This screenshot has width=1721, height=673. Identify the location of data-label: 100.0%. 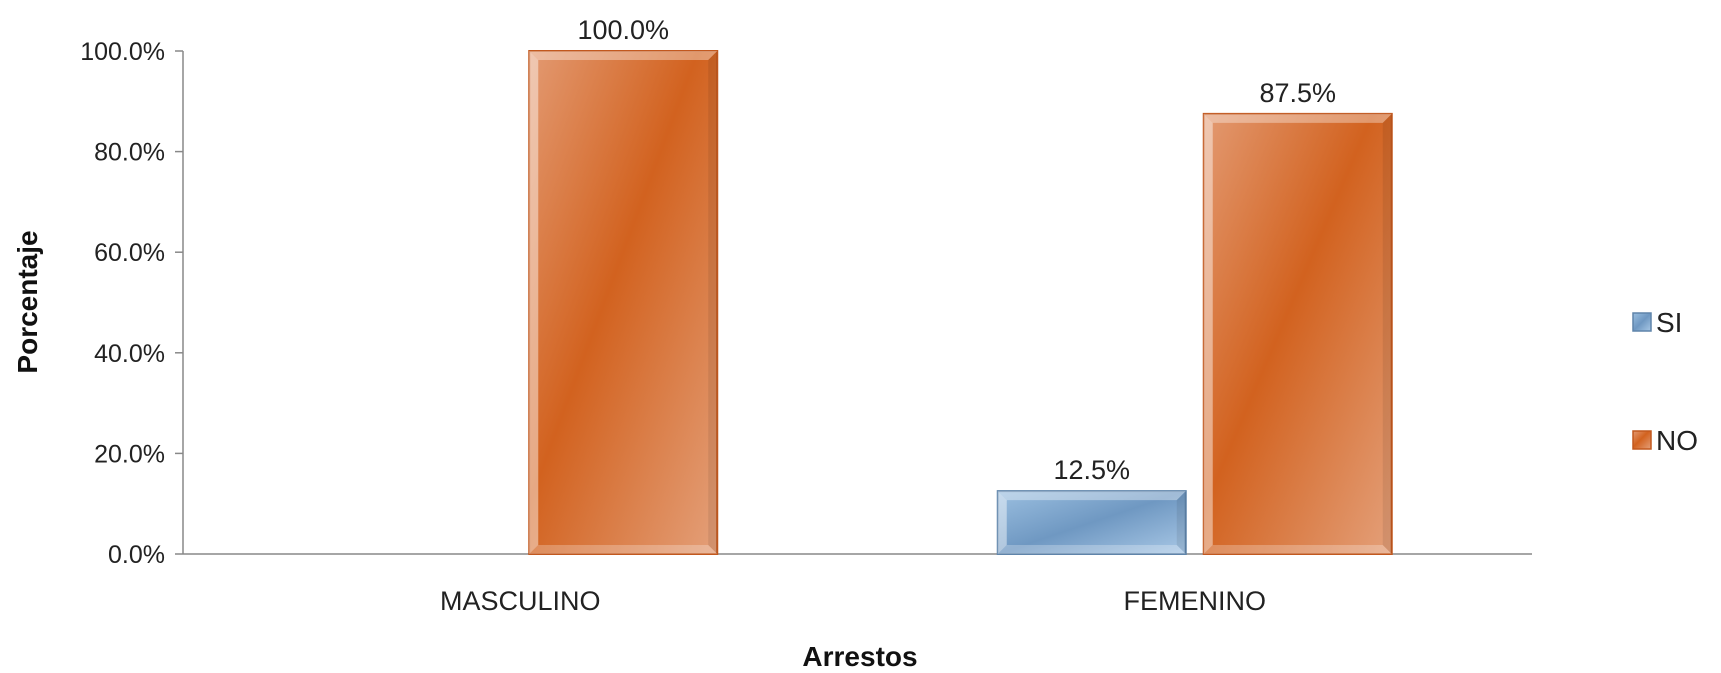
(623, 30).